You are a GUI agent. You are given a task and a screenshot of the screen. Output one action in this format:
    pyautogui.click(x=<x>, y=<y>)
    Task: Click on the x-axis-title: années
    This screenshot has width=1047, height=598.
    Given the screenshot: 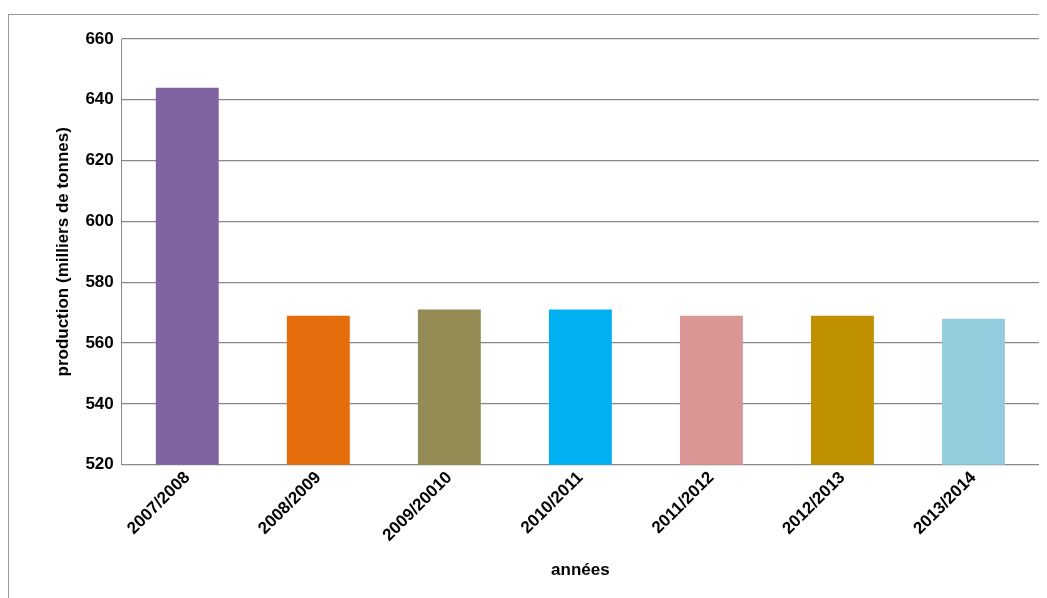 What is the action you would take?
    pyautogui.click(x=580, y=570)
    